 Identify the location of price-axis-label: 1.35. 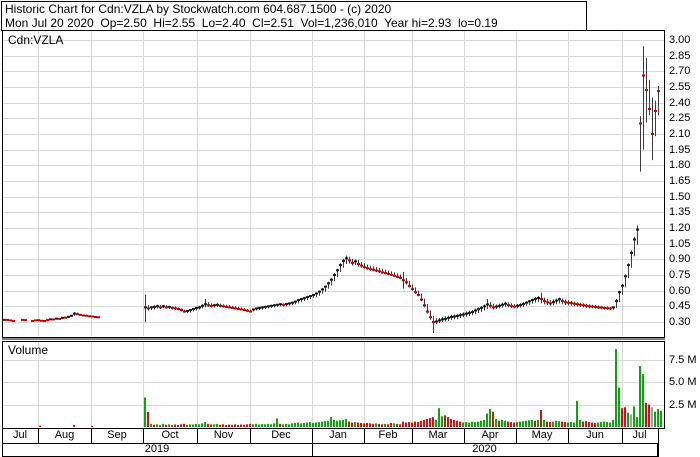
(680, 212).